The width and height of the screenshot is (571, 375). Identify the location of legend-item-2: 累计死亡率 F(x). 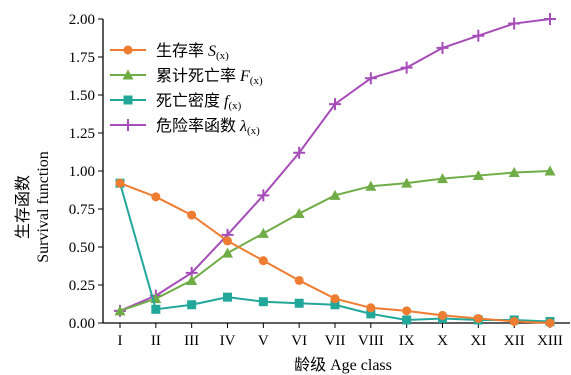
(186, 77).